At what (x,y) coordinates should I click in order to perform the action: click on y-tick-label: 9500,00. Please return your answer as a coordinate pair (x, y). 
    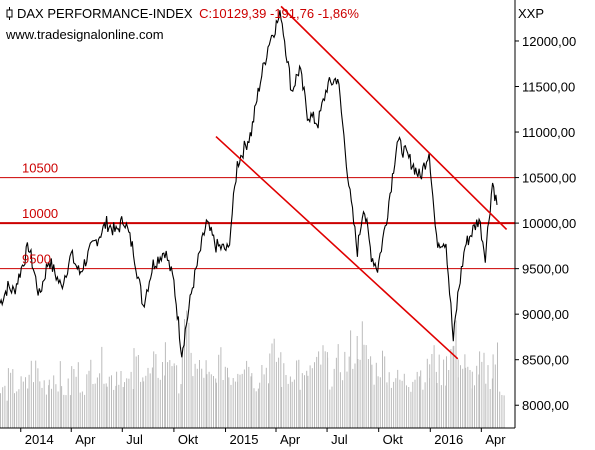
    Looking at the image, I should click on (545, 269).